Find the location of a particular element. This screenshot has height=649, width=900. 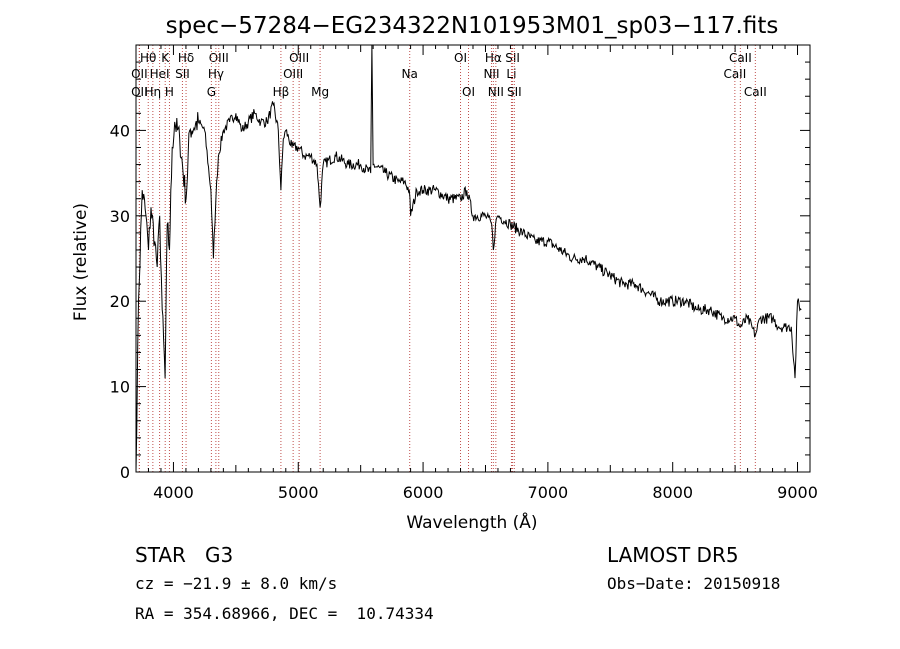

x-tick-label: 7000 is located at coordinates (548, 492).